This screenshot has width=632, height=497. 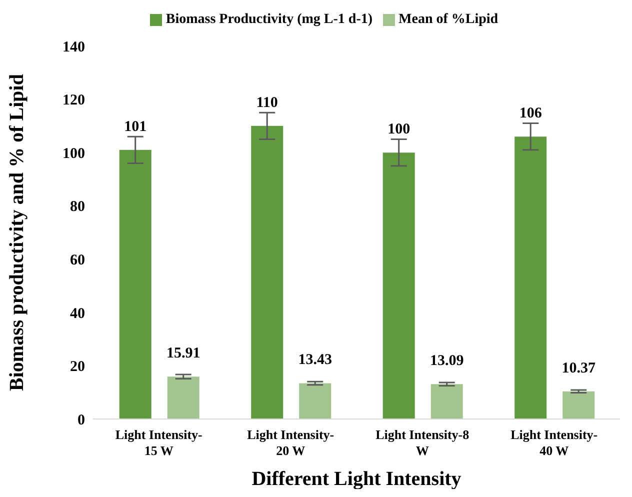 I want to click on data-label: 106, so click(x=530, y=114).